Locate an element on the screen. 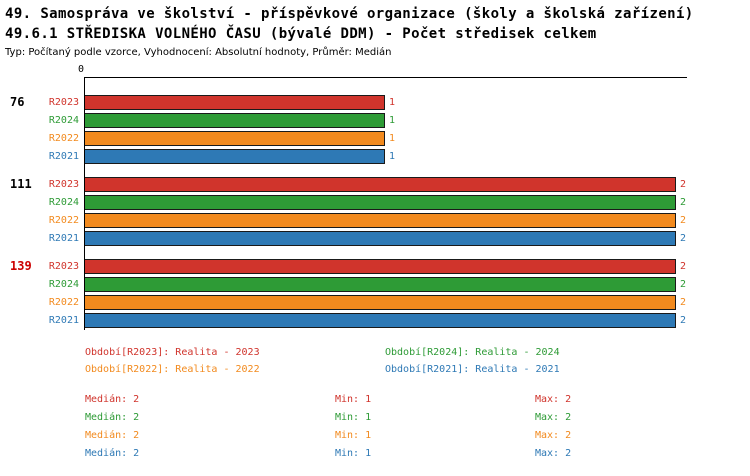  axis-line-top is located at coordinates (385, 77).